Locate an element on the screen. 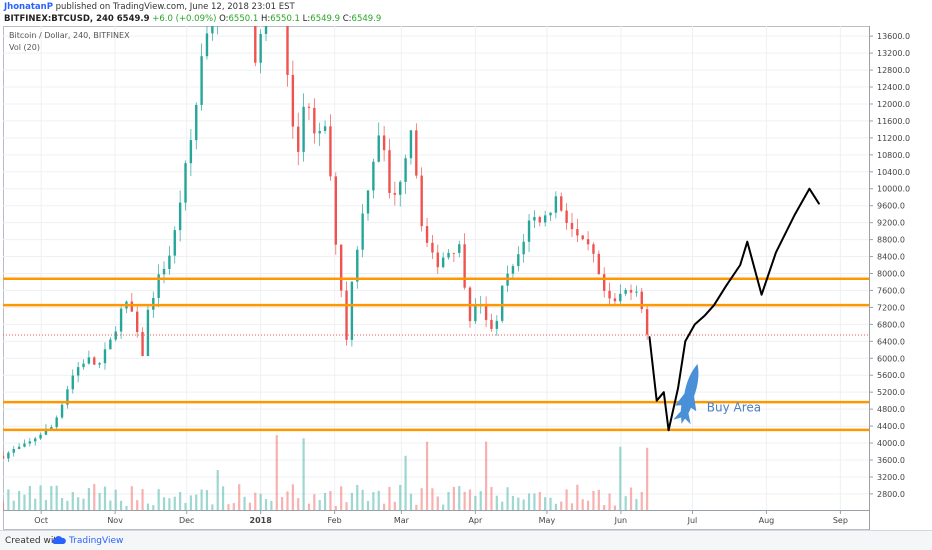  close-label: C: is located at coordinates (346, 19).